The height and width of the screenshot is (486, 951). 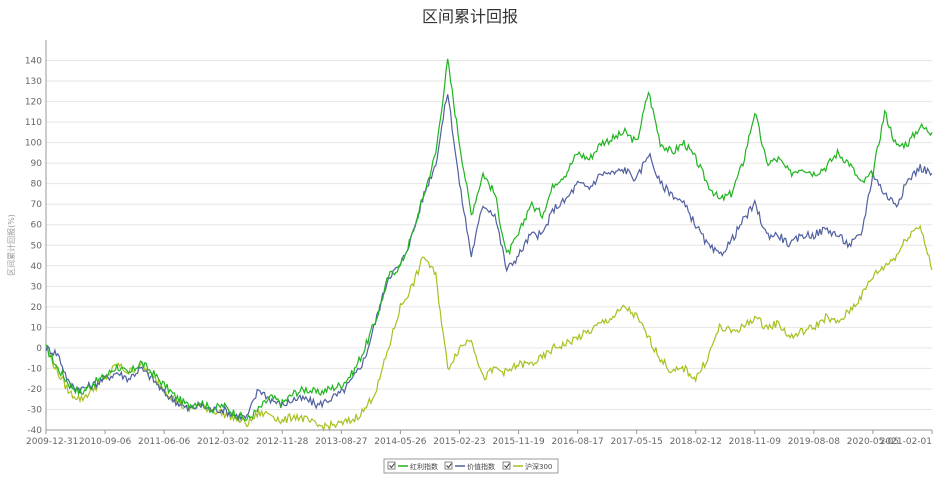 I want to click on x-tick-label: 2012-11-28, so click(x=282, y=442).